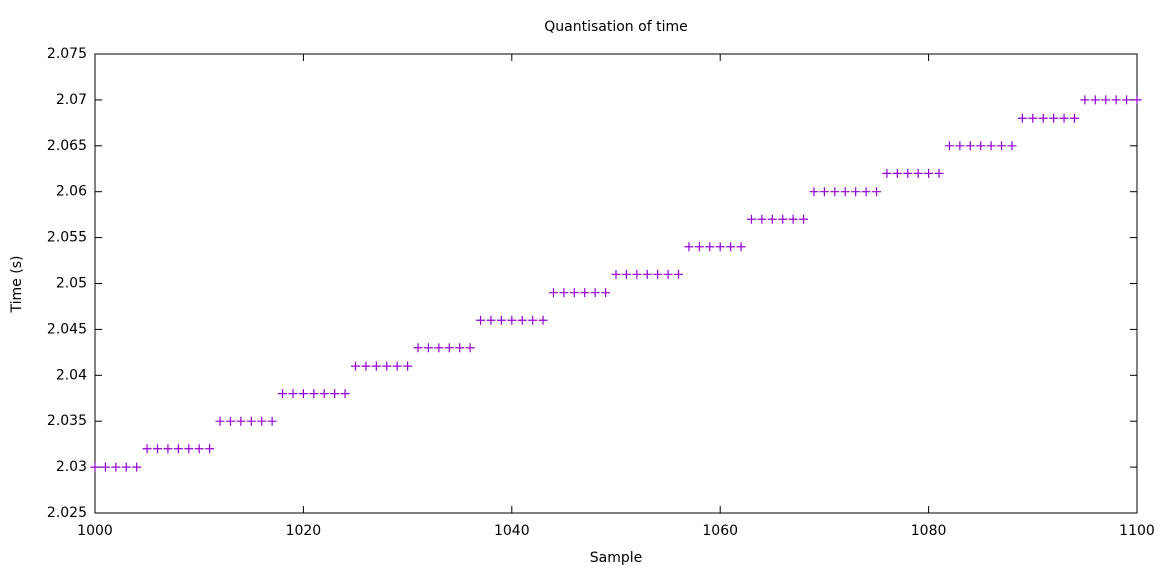 The height and width of the screenshot is (571, 1164). Describe the element at coordinates (71, 284) in the screenshot. I see `y-tick-label: 2.05` at that location.